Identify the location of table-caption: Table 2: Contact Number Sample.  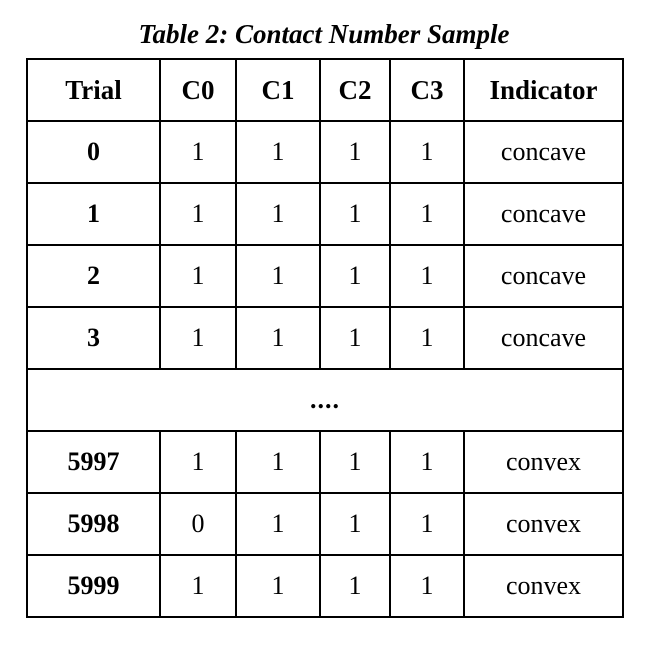
(324, 34).